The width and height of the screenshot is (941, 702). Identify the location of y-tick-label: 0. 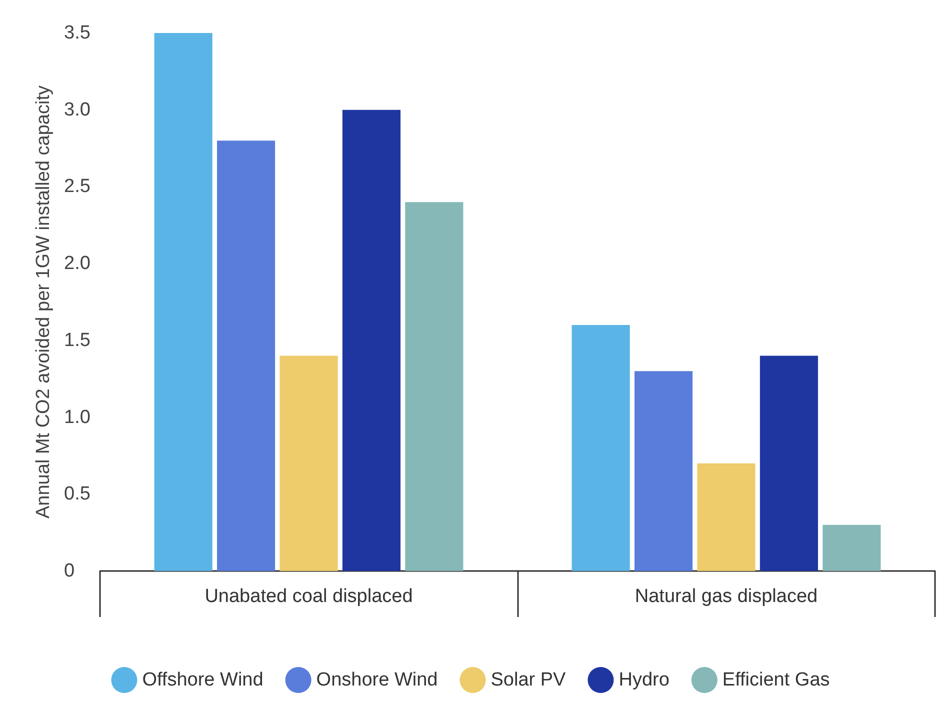
(69, 571).